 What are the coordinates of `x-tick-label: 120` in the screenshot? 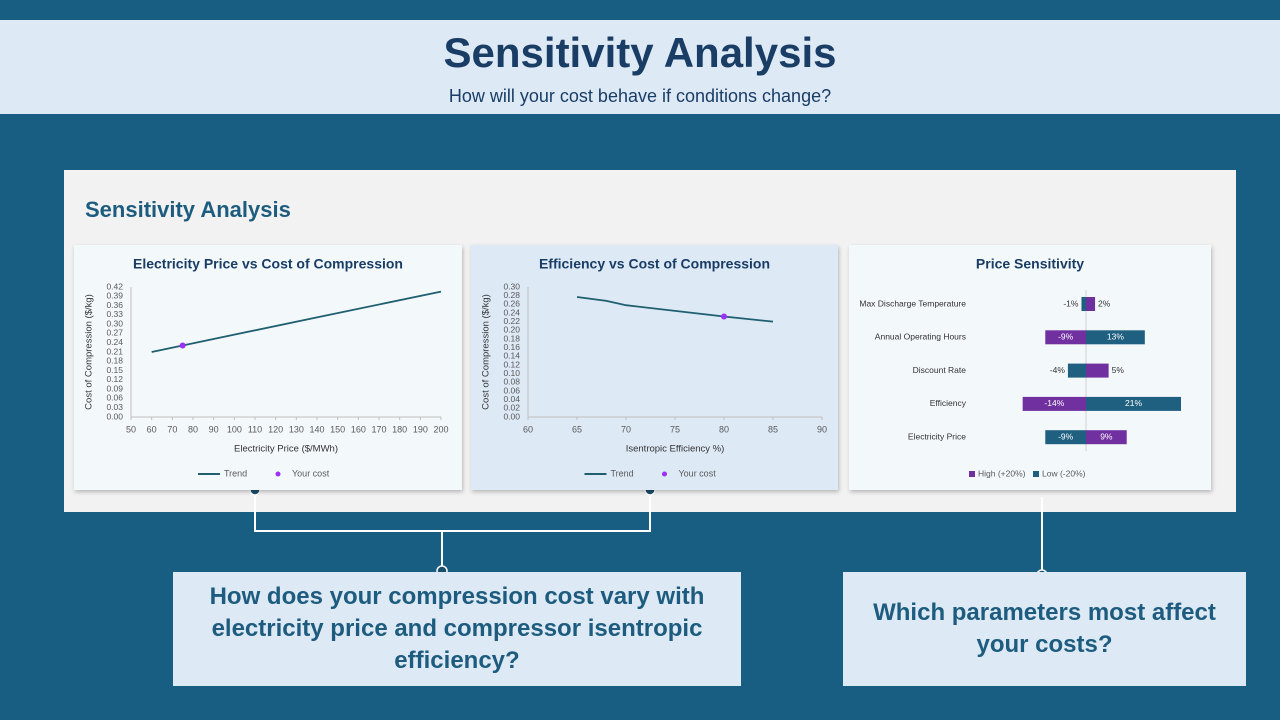 It's located at (275, 429).